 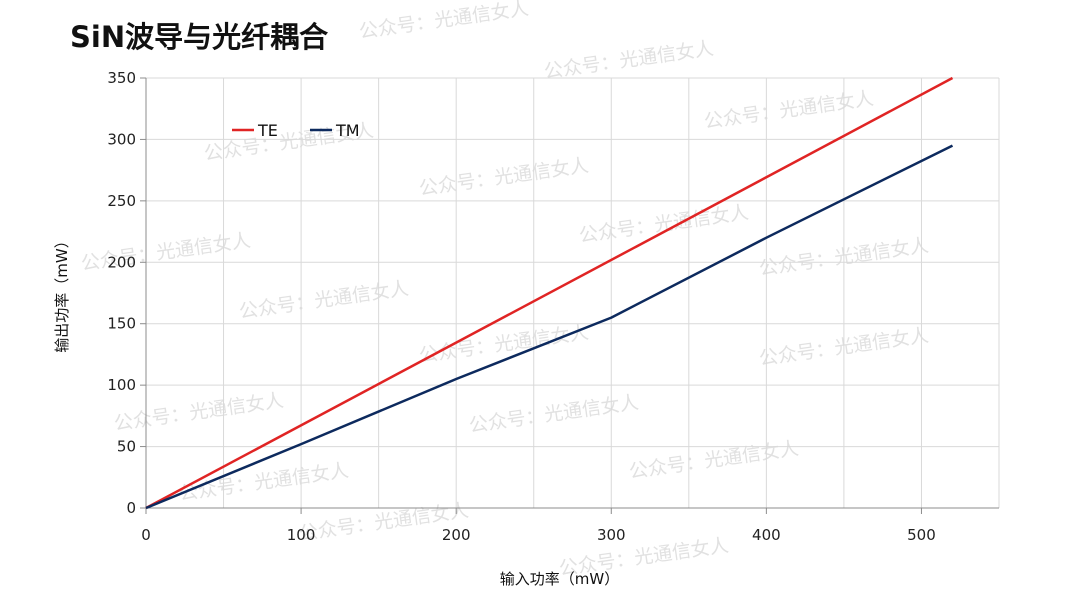 I want to click on y-axis-label: 输出功率（mW）, so click(x=62, y=292).